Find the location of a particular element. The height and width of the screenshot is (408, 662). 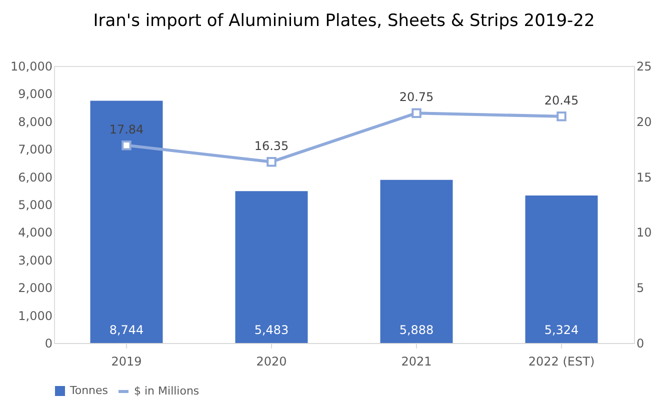

data-label: 8,744 is located at coordinates (126, 330).